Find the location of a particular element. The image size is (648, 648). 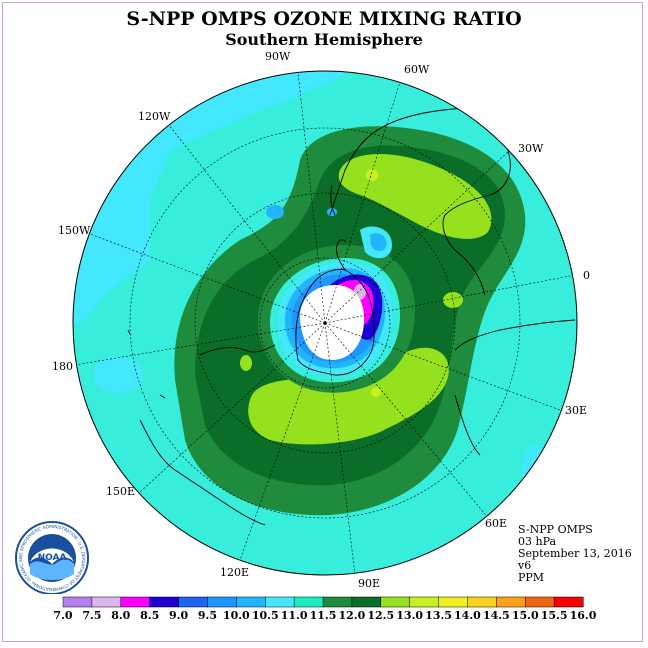

lon-label-150e: 150E is located at coordinates (120, 491).